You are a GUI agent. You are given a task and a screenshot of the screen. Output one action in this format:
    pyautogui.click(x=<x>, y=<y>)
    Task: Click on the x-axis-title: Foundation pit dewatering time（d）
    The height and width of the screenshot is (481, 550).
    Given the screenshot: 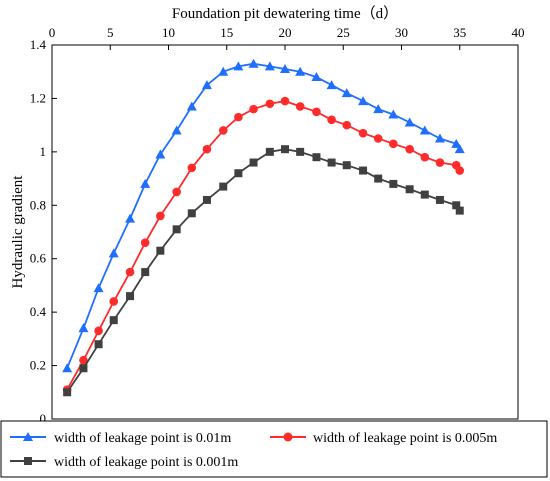 What is the action you would take?
    pyautogui.click(x=285, y=13)
    